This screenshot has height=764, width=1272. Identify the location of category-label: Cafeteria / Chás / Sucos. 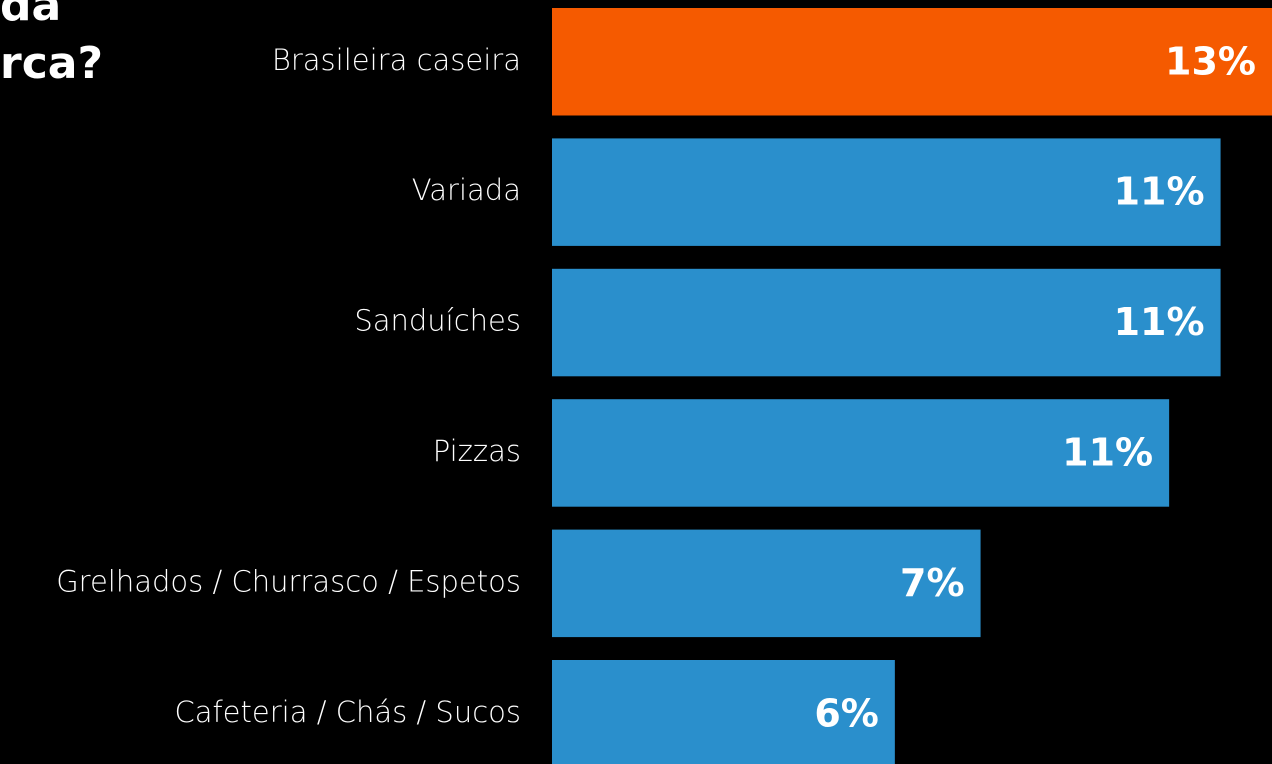
(347, 712).